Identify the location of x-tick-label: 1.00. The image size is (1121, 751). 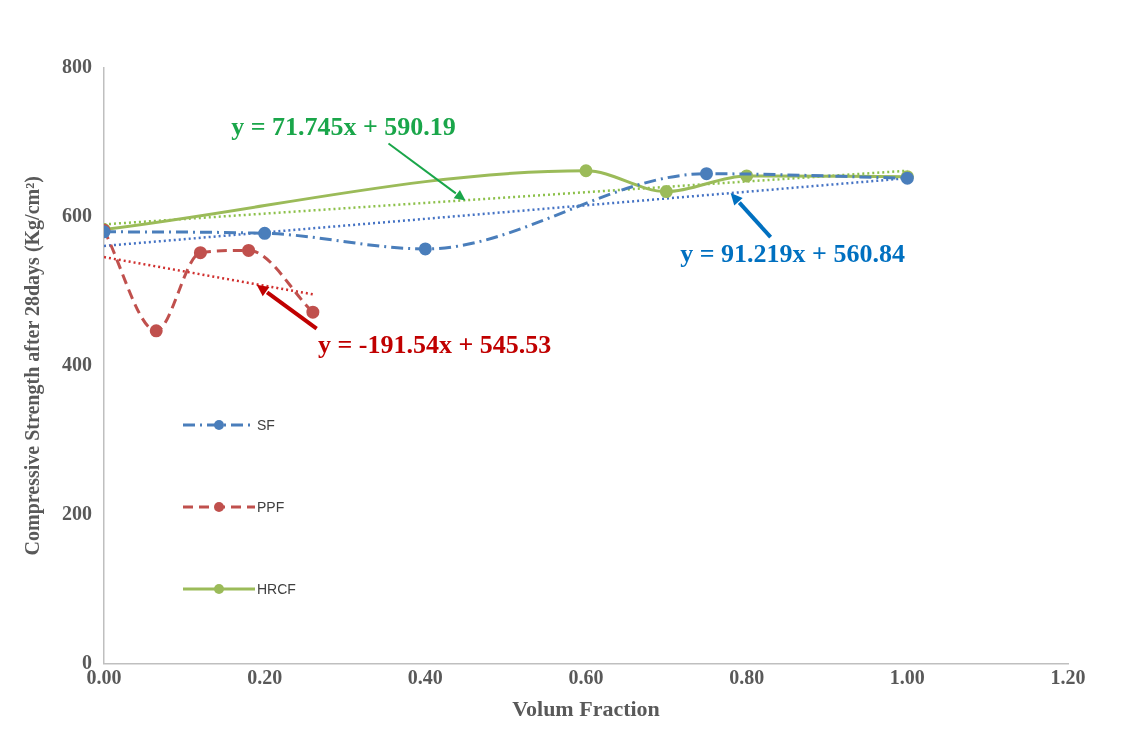
(907, 676).